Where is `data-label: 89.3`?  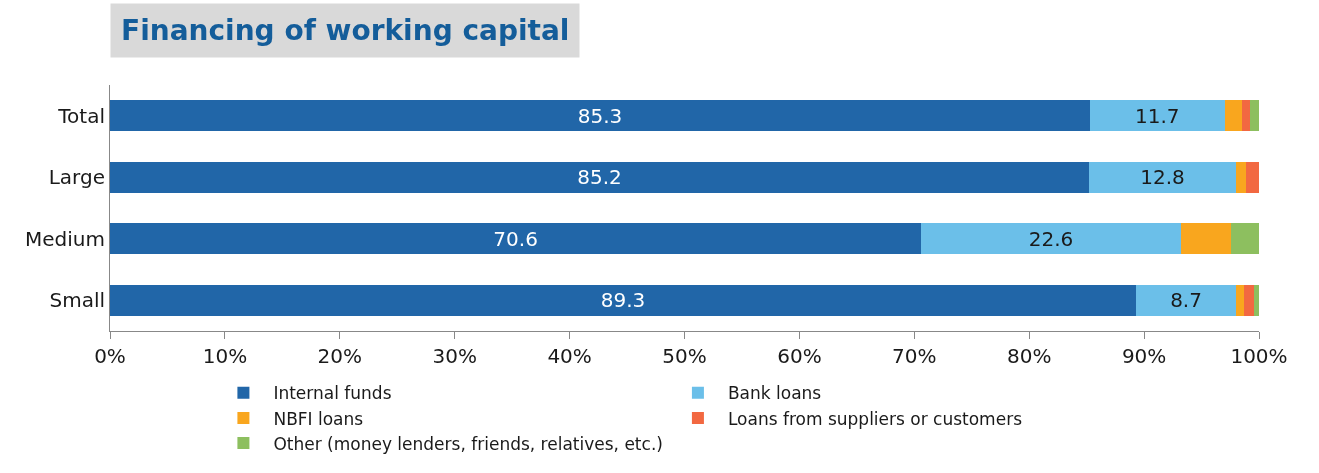
data-label: 89.3 is located at coordinates (623, 300).